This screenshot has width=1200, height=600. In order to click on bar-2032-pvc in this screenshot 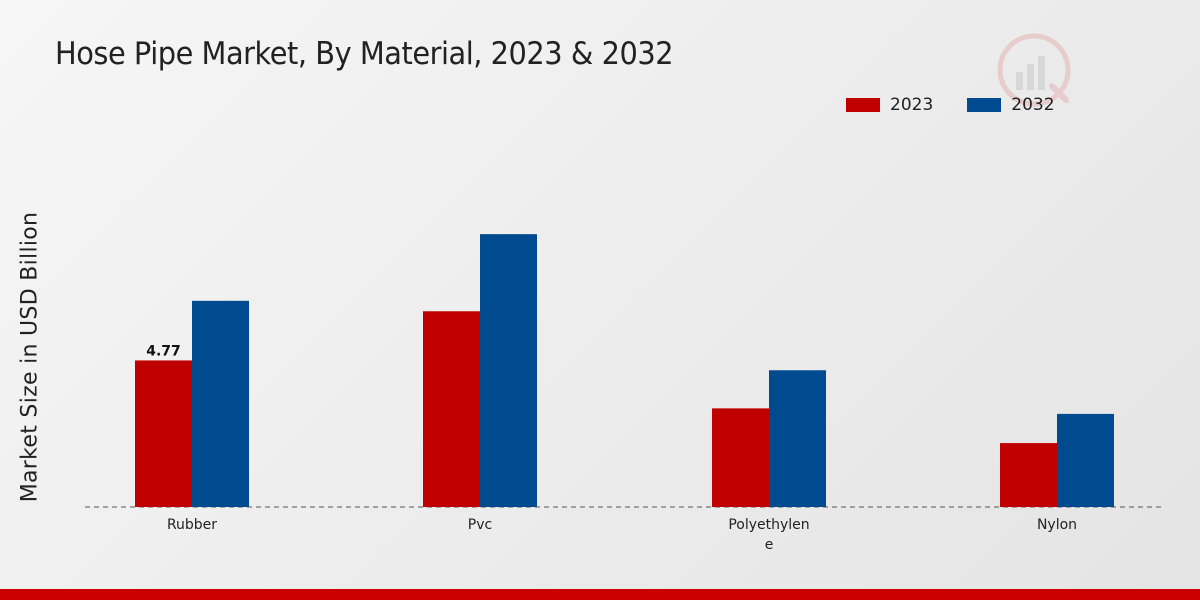, I will do `click(508, 370)`.